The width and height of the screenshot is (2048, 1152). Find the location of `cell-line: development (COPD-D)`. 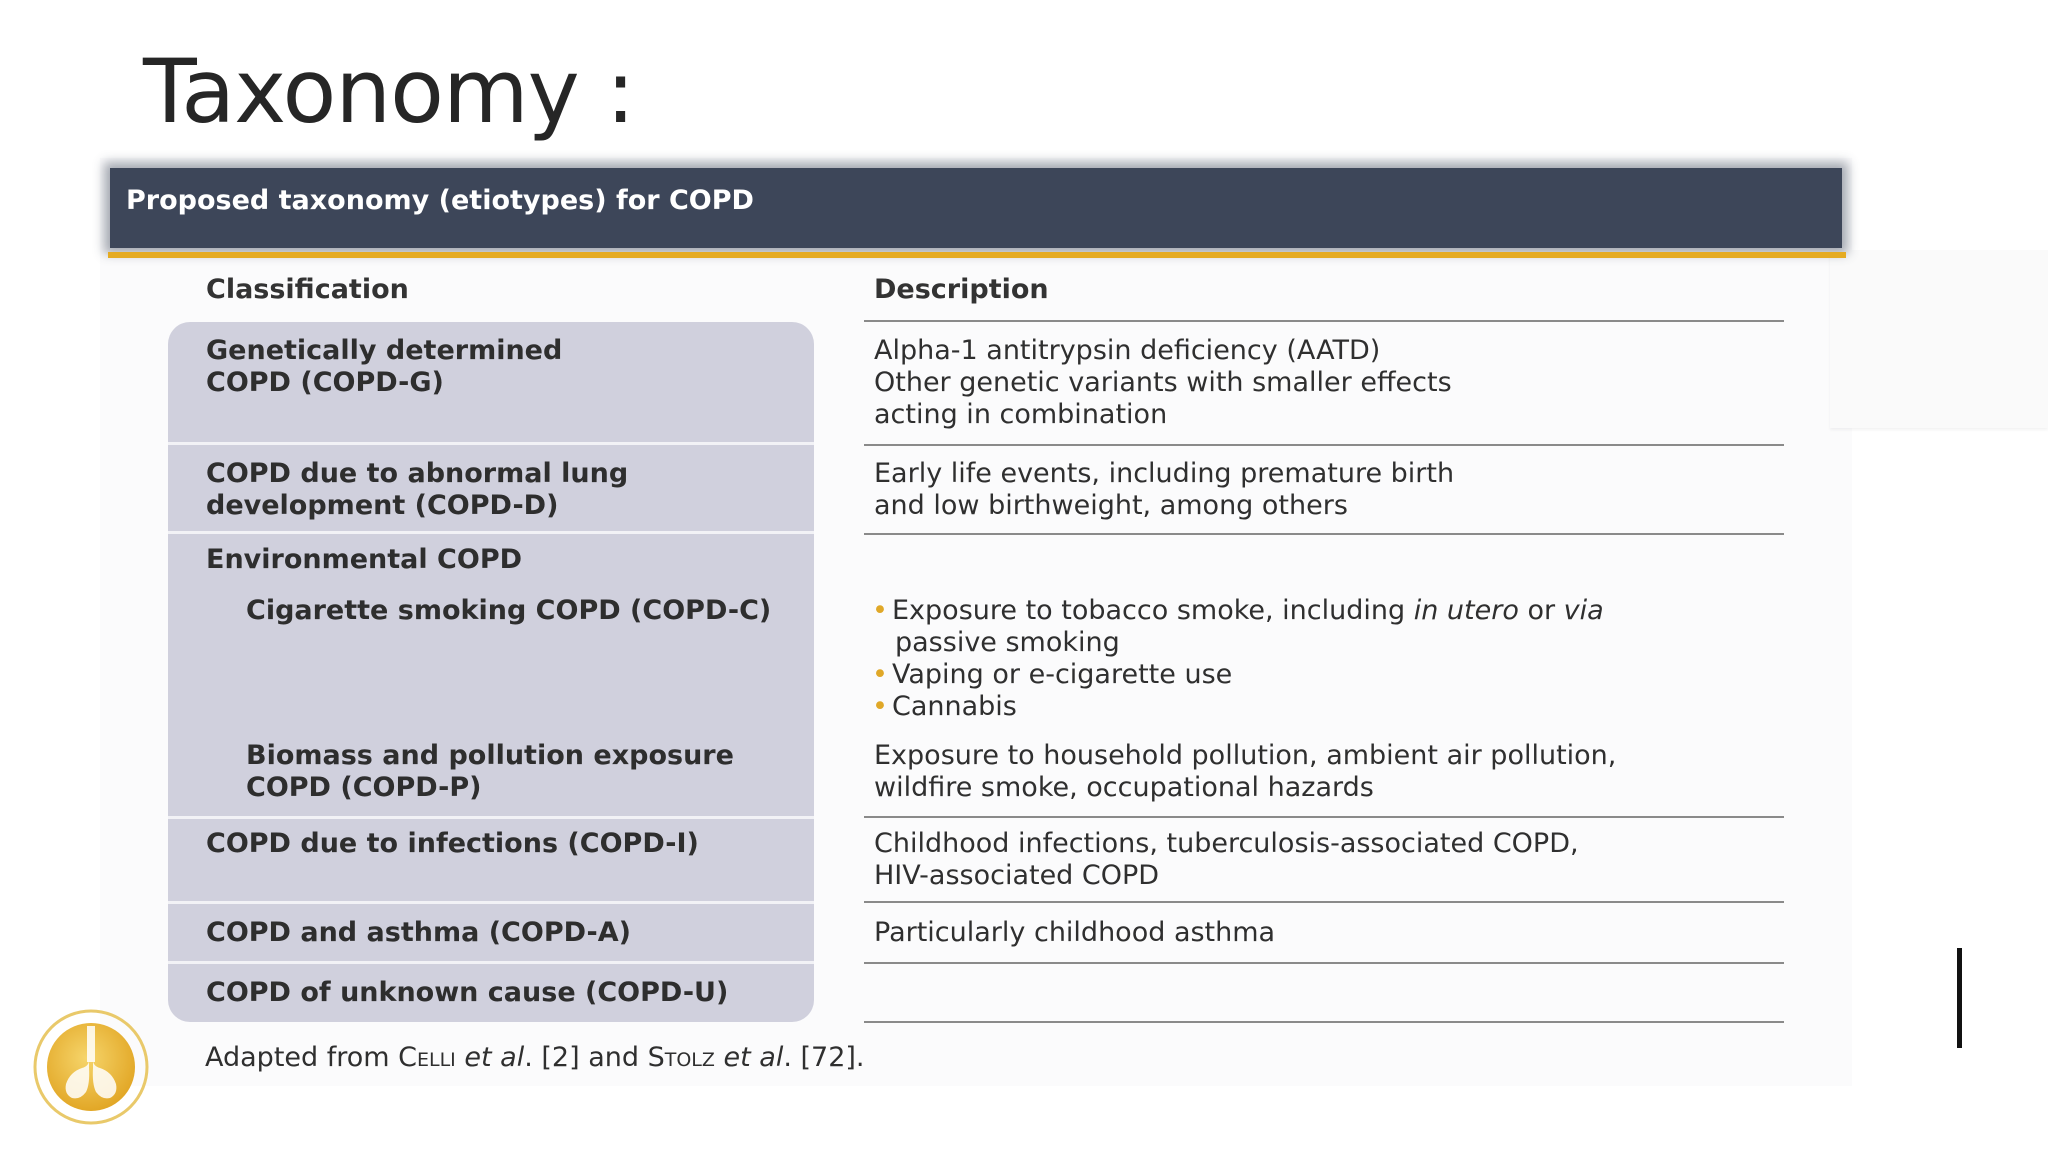

cell-line: development (COPD-D) is located at coordinates (382, 505).